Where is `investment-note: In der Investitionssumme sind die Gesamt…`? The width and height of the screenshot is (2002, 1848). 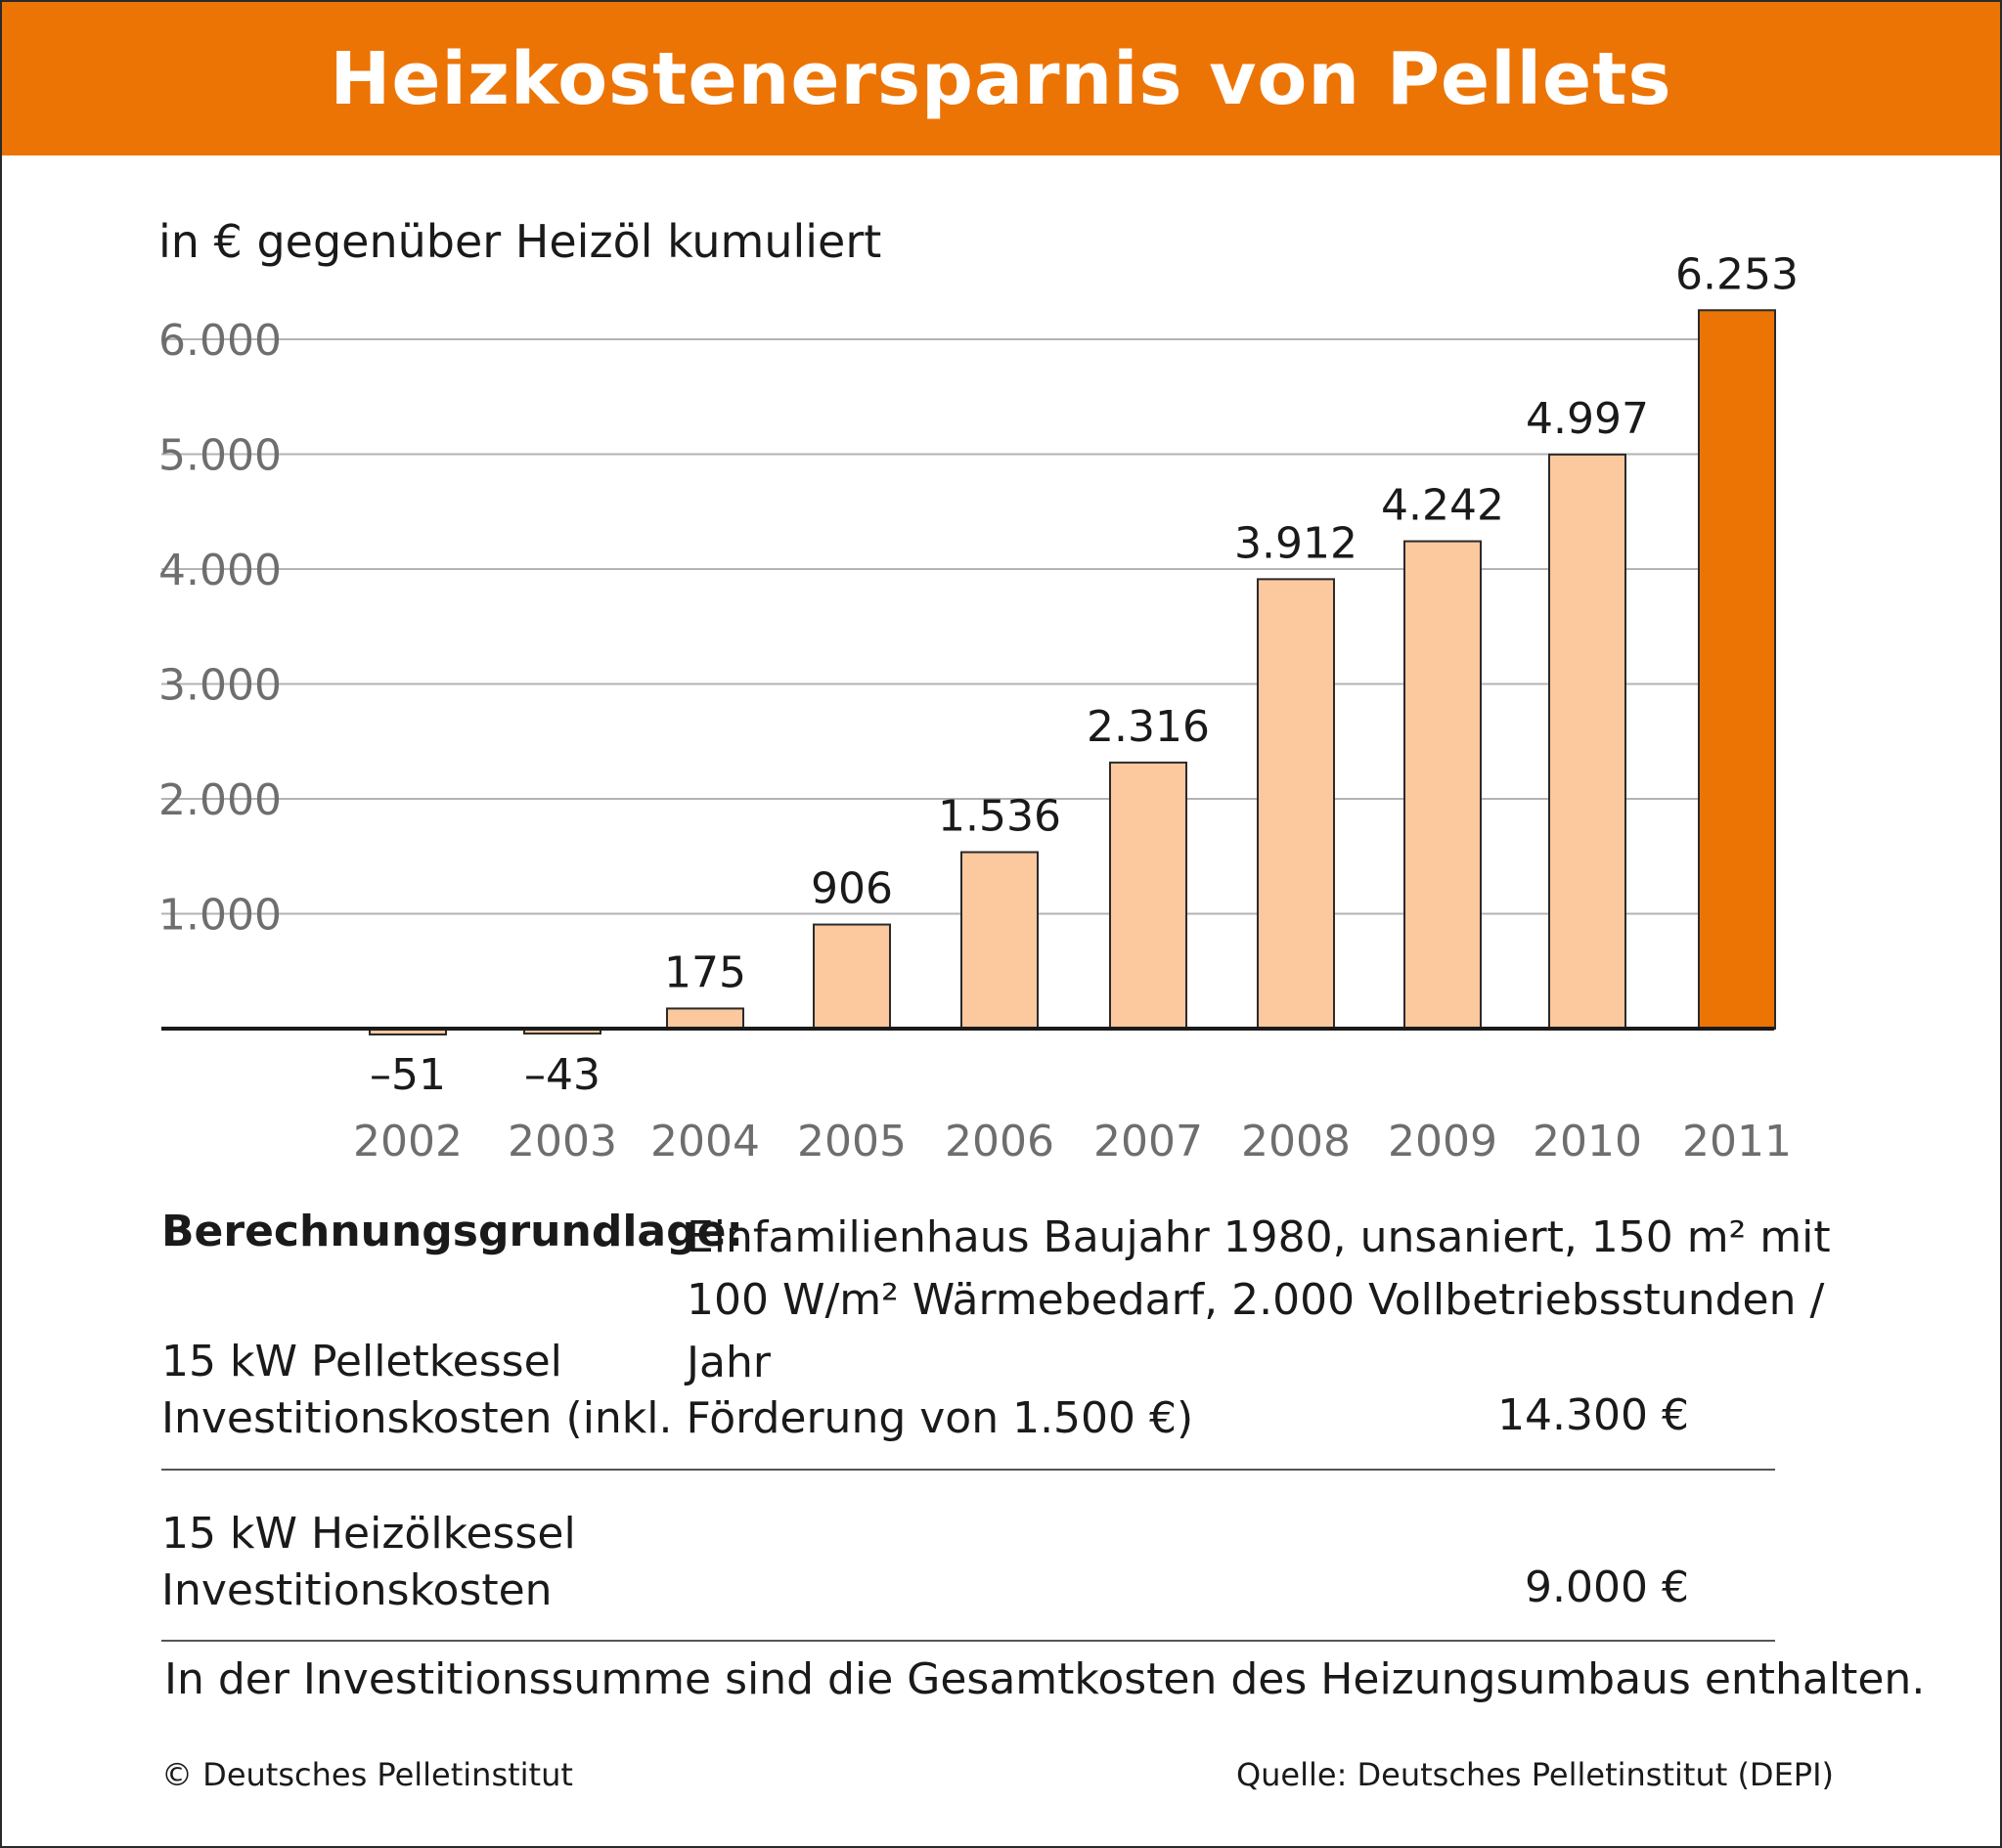 investment-note: In der Investitionssumme sind die Gesamt… is located at coordinates (1045, 1679).